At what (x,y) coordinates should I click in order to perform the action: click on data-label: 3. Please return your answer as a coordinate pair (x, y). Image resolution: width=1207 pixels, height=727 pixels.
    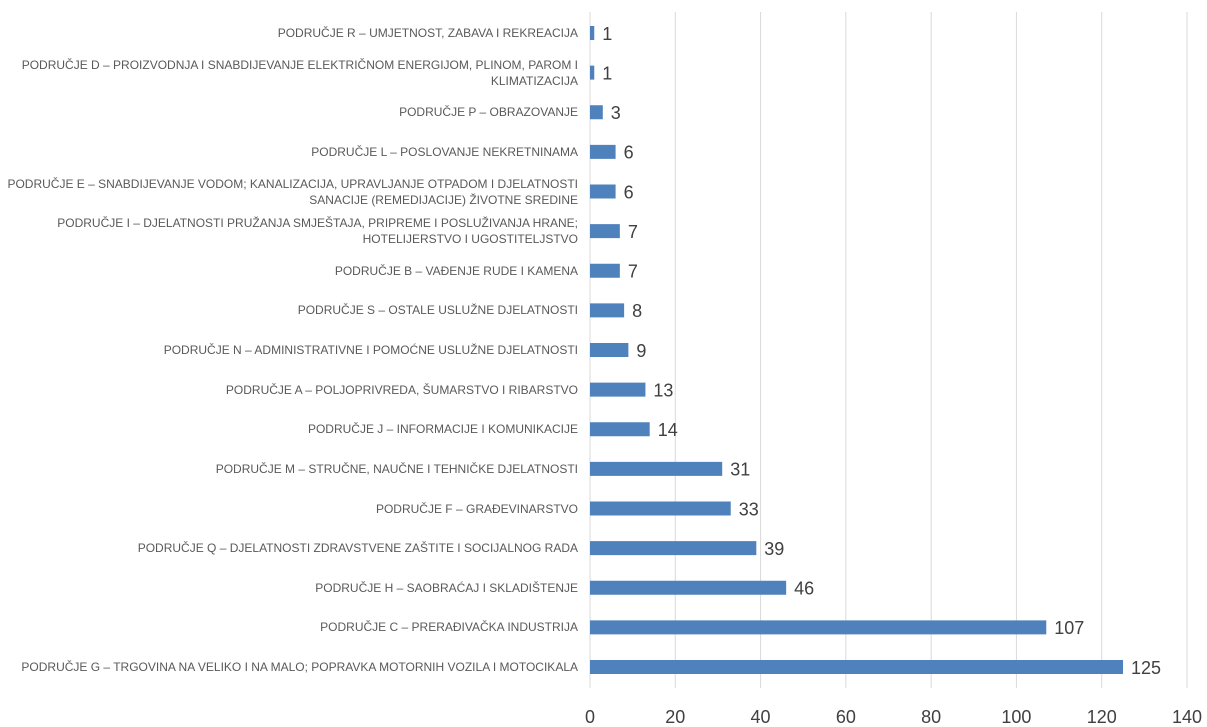
    Looking at the image, I should click on (616, 113).